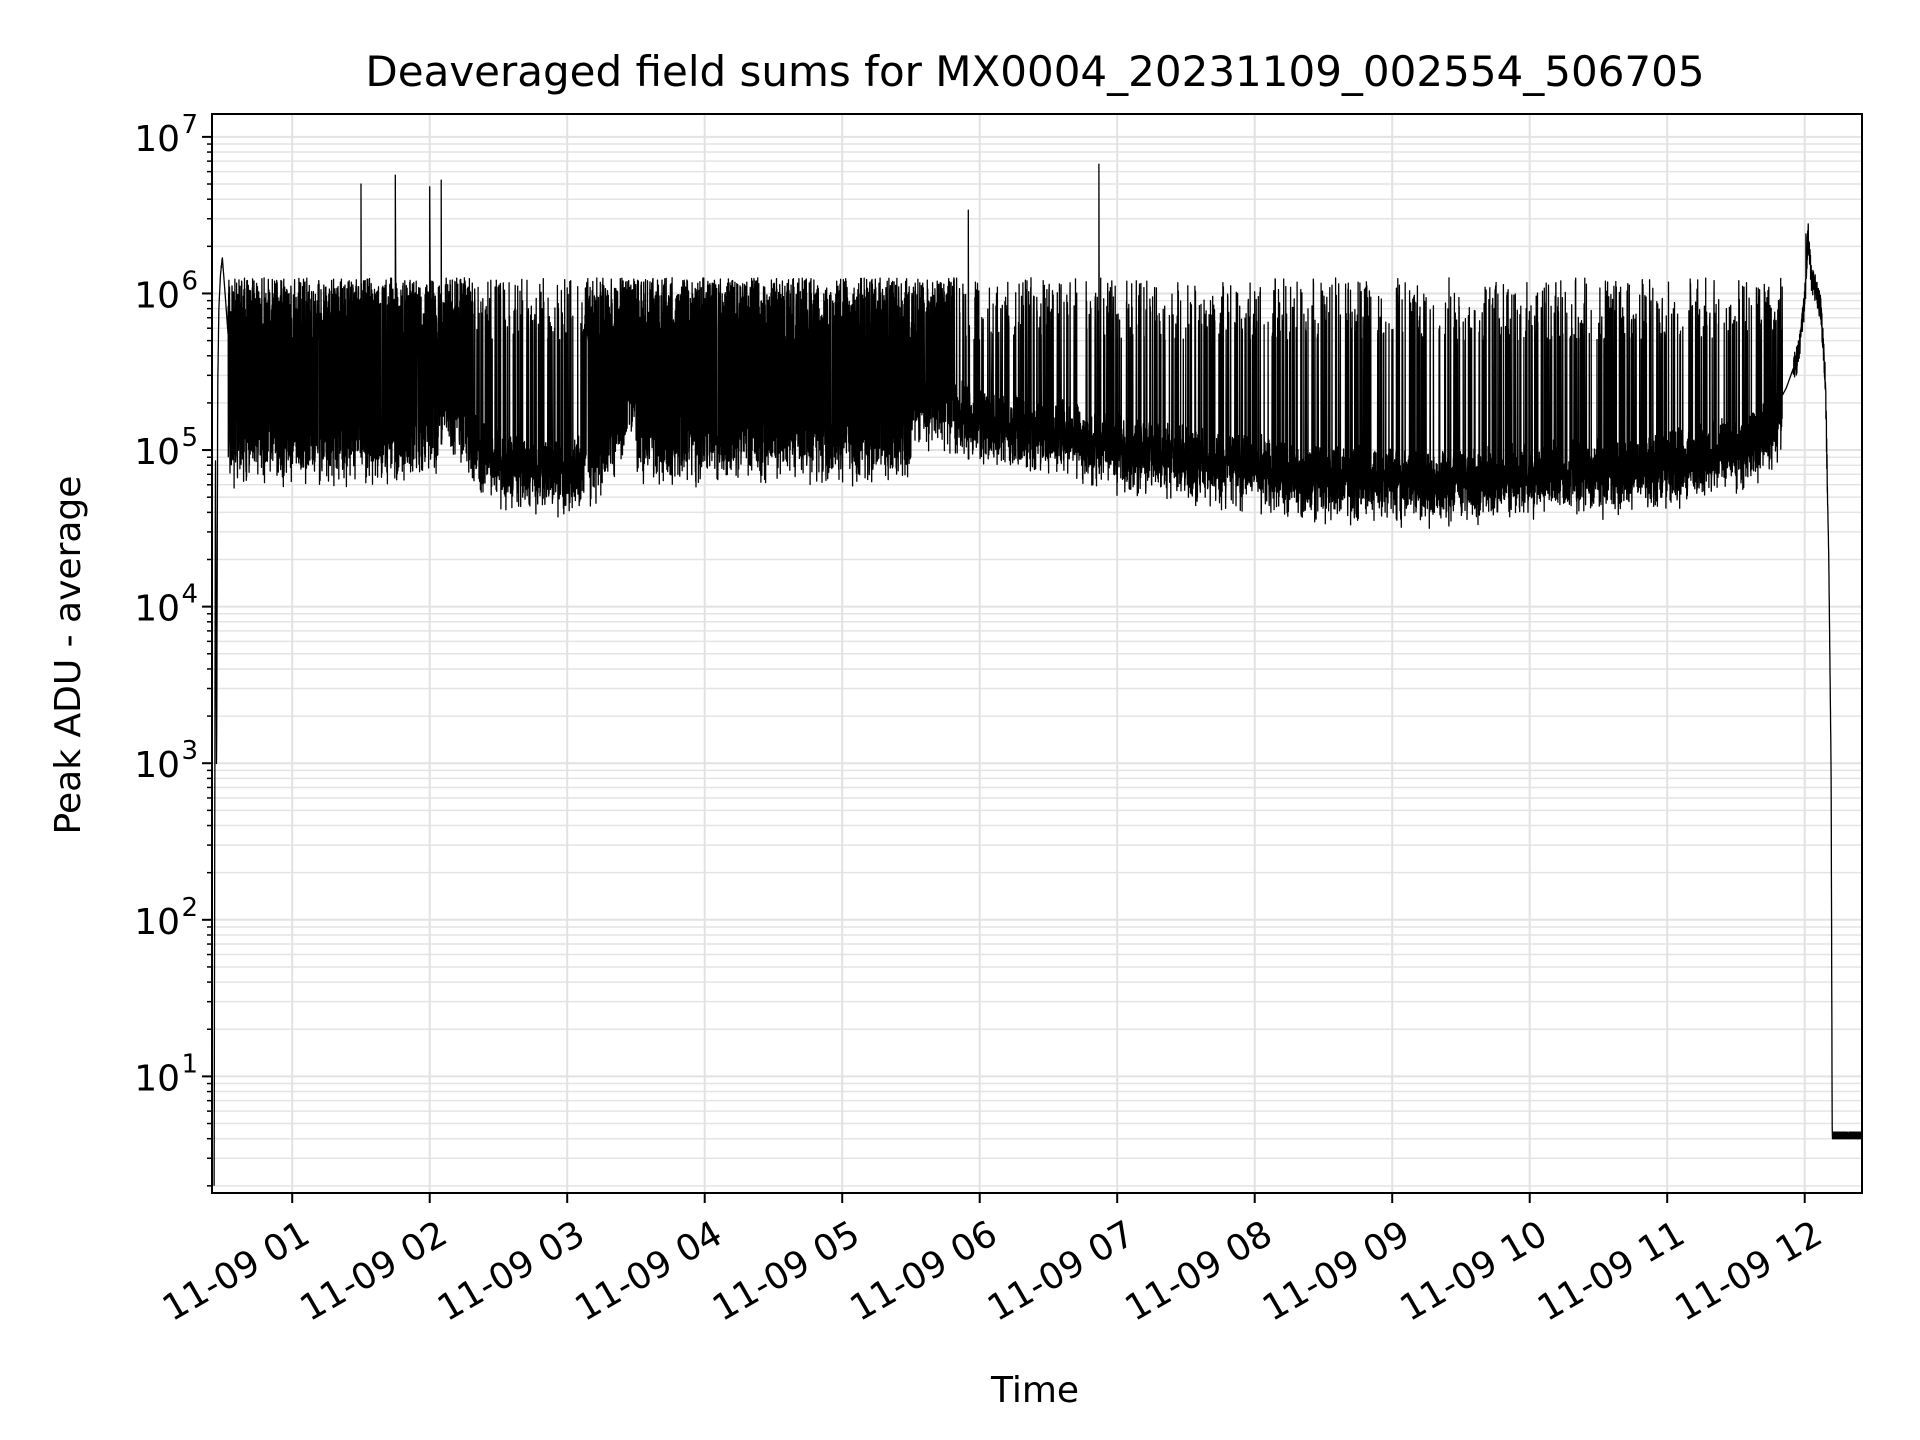  What do you see at coordinates (189, 908) in the screenshot?
I see `y-tick-exponent: 2` at bounding box center [189, 908].